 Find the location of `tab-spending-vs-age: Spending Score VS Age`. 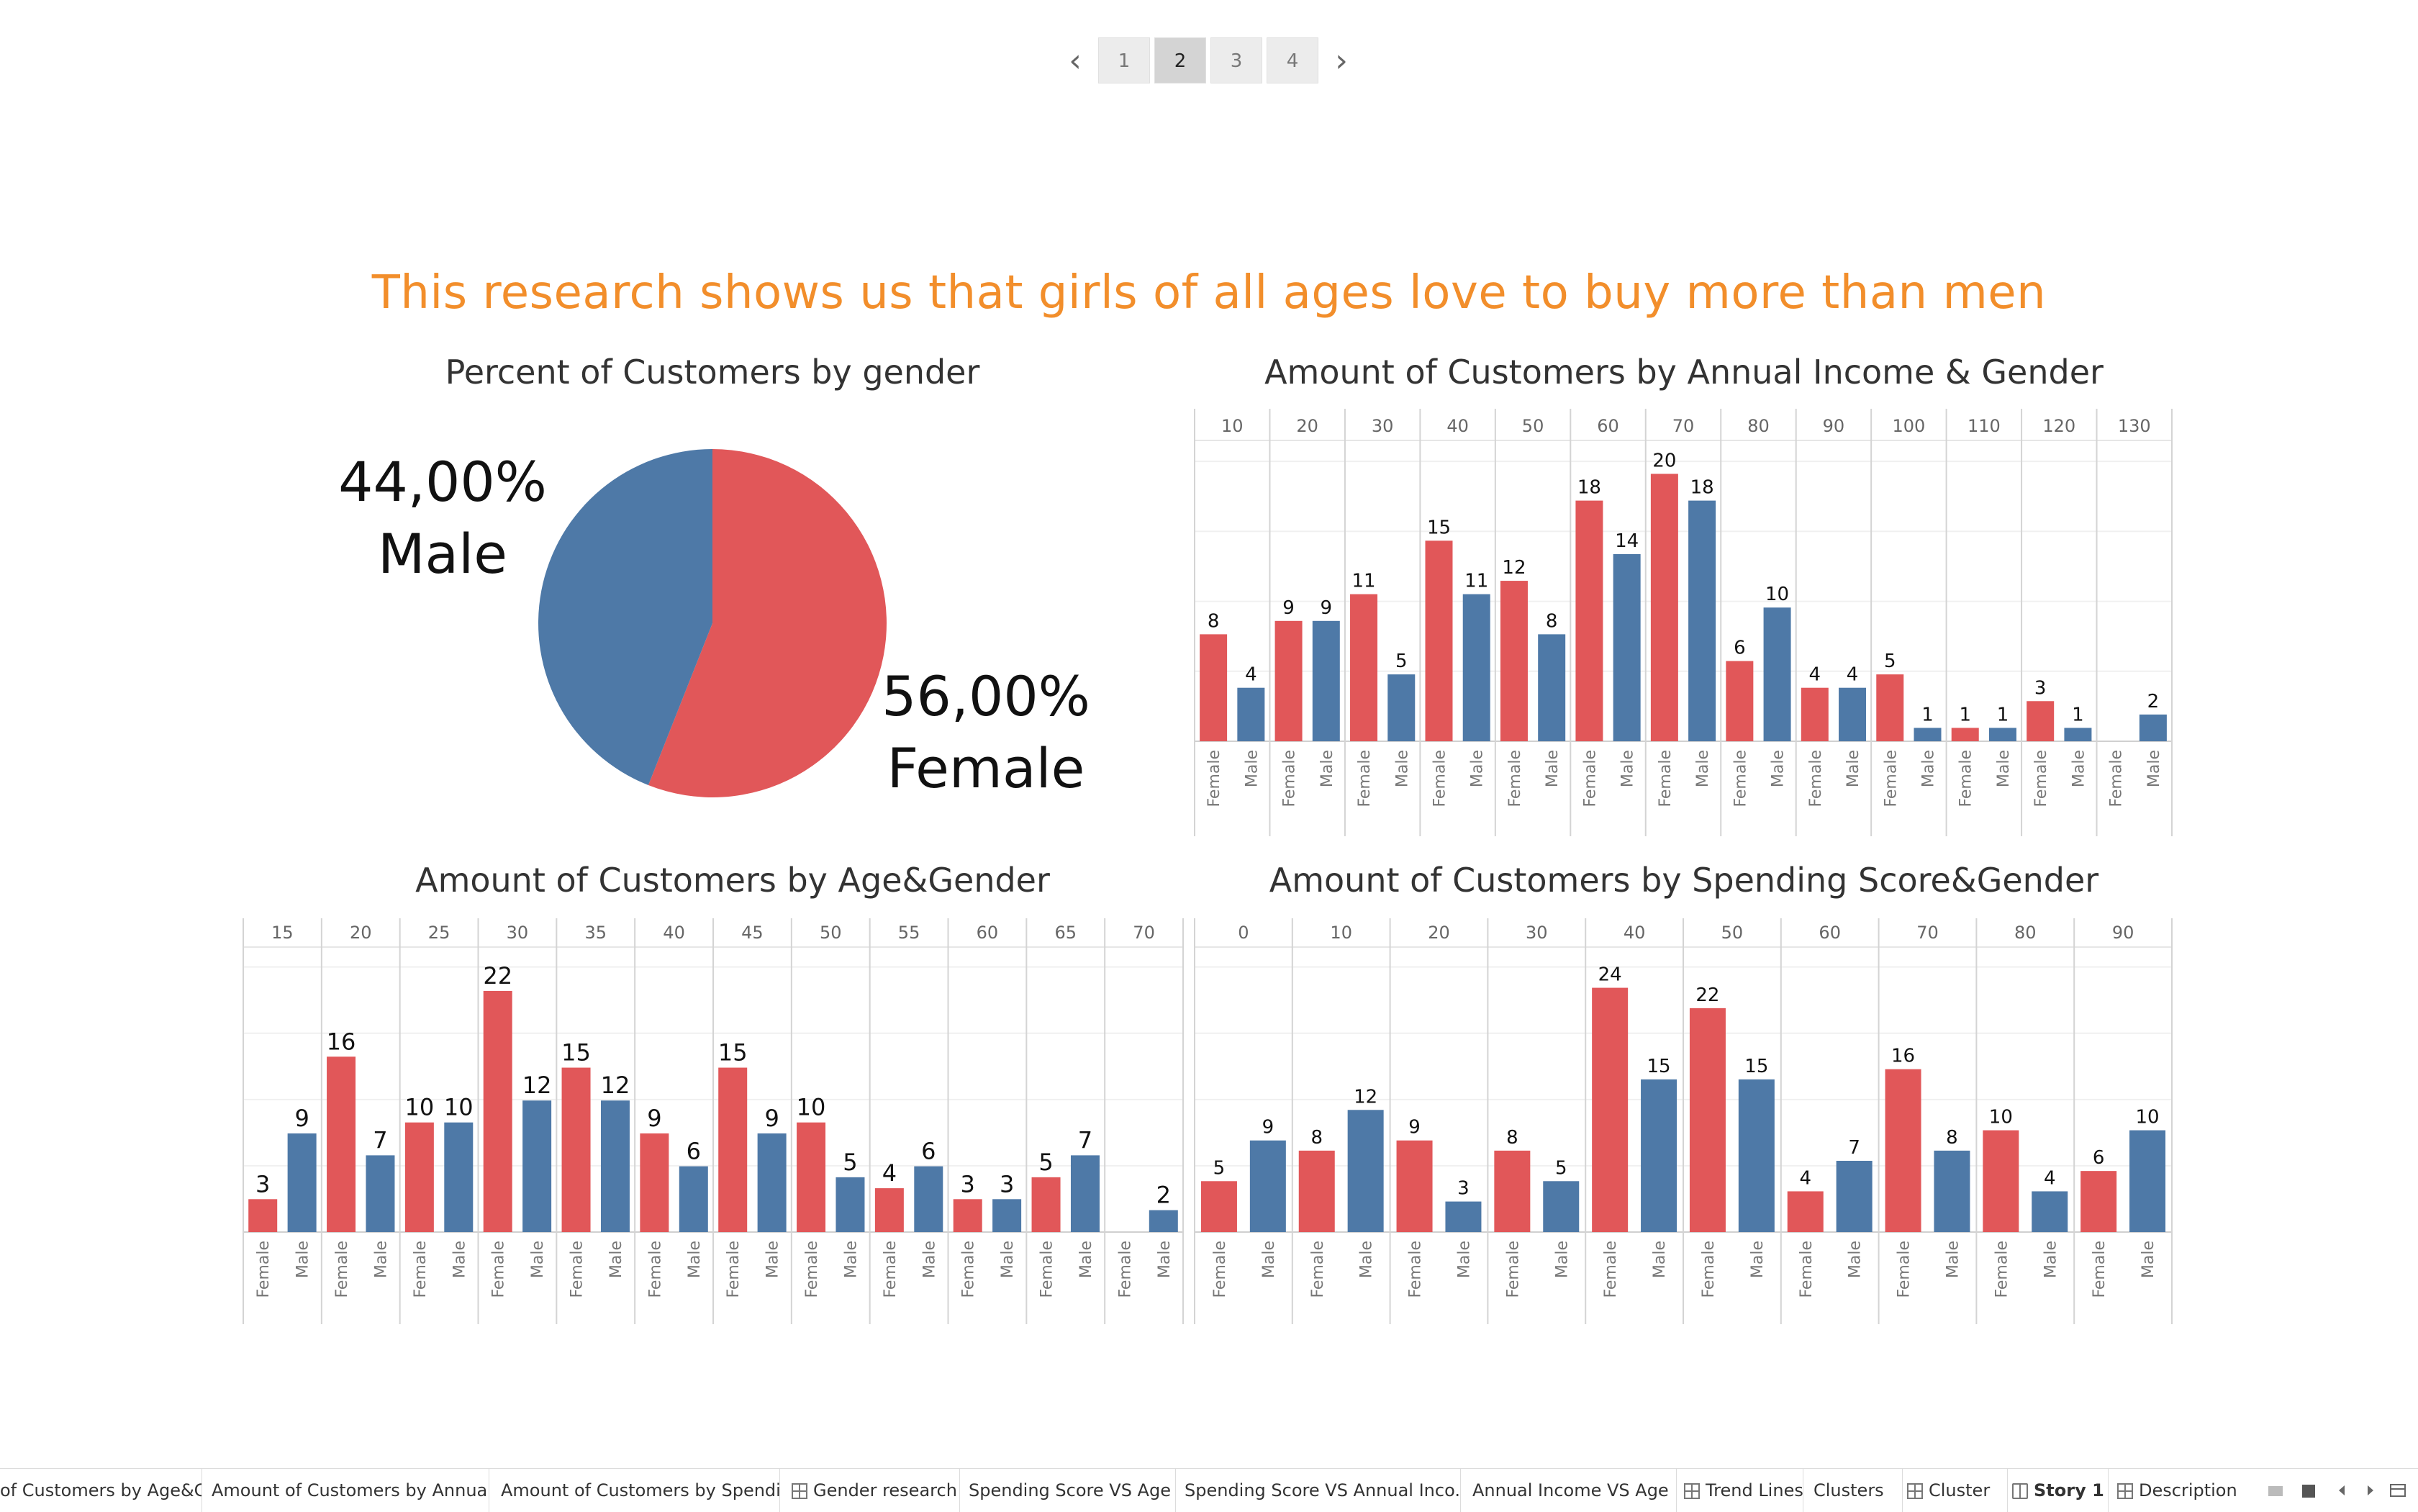

tab-spending-vs-age: Spending Score VS Age is located at coordinates (1068, 1490).